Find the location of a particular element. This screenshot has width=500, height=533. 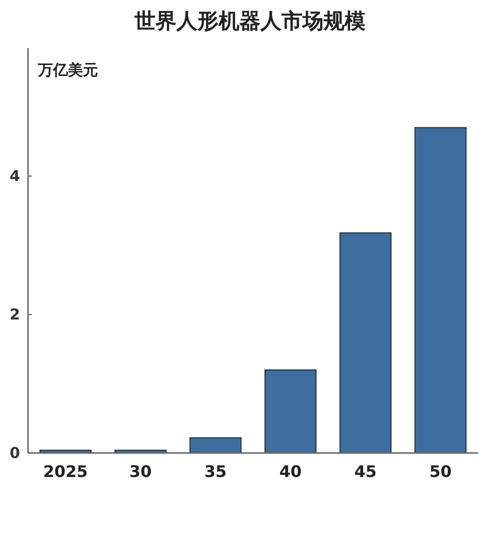

x-tick-label: 40 is located at coordinates (290, 471).